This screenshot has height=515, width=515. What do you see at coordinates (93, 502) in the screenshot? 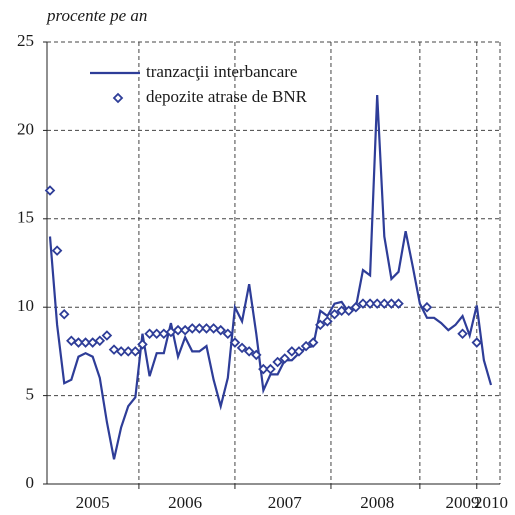
I see `x-tick-label: 2005` at bounding box center [93, 502].